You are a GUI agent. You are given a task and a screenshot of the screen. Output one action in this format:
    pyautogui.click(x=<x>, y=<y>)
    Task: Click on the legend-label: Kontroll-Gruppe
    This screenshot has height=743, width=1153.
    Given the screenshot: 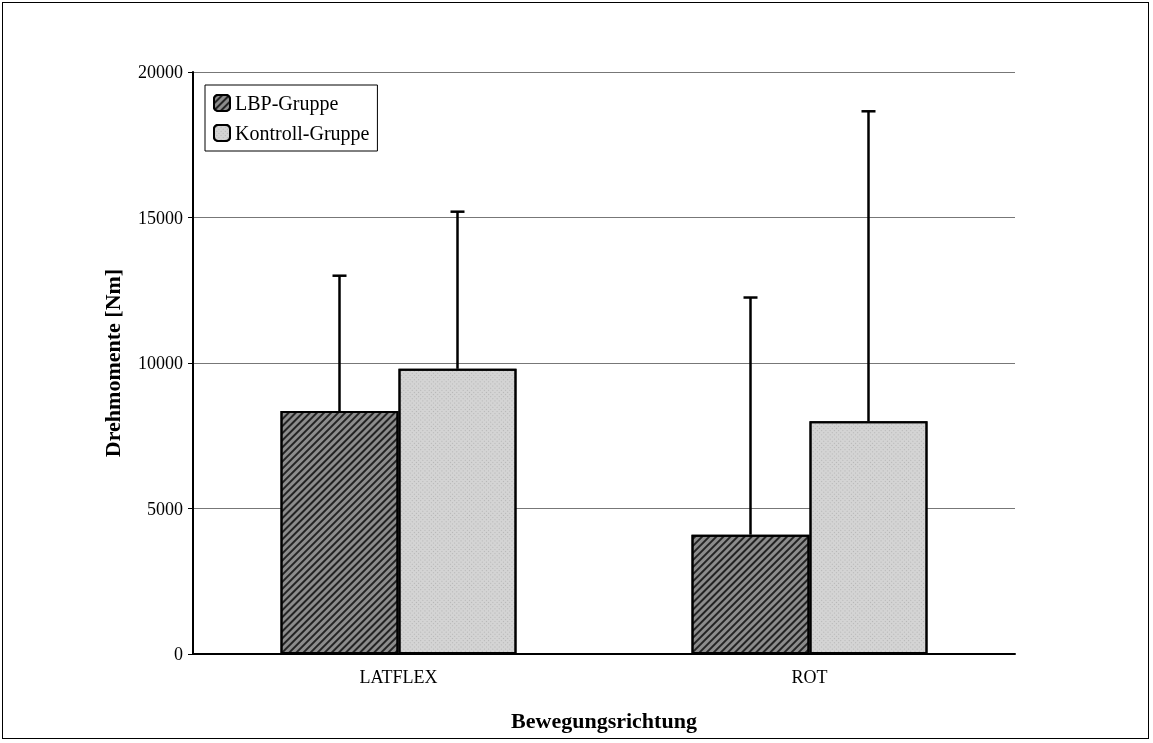 What is the action you would take?
    pyautogui.click(x=302, y=133)
    